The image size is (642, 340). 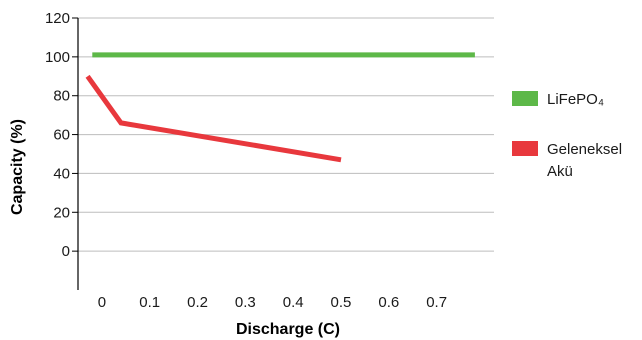 I want to click on y-tick-label: 0, so click(x=66, y=251).